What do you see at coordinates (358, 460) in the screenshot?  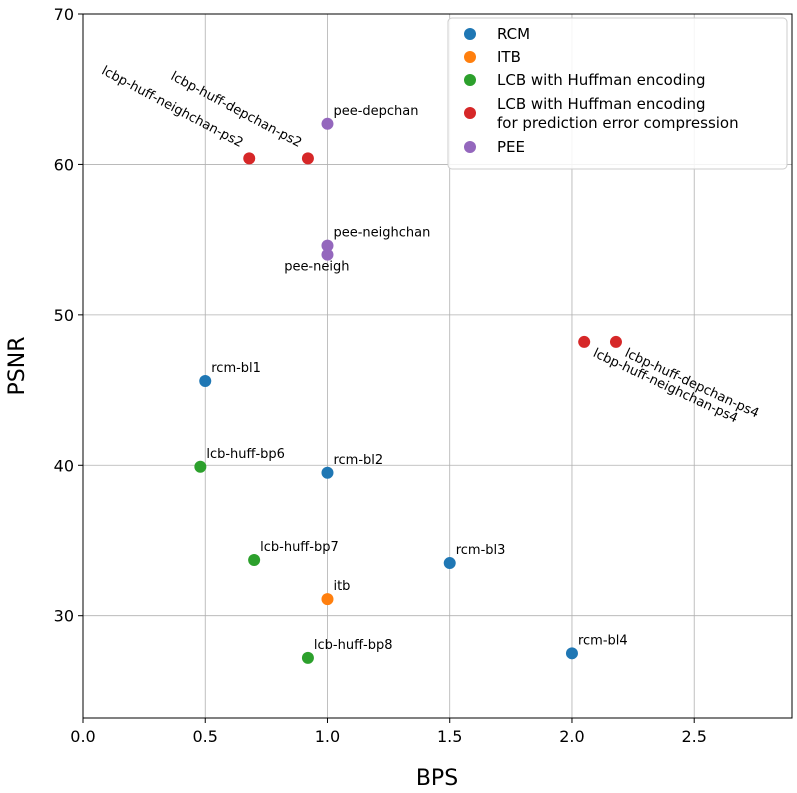 I see `point-label: rcm-bl2` at bounding box center [358, 460].